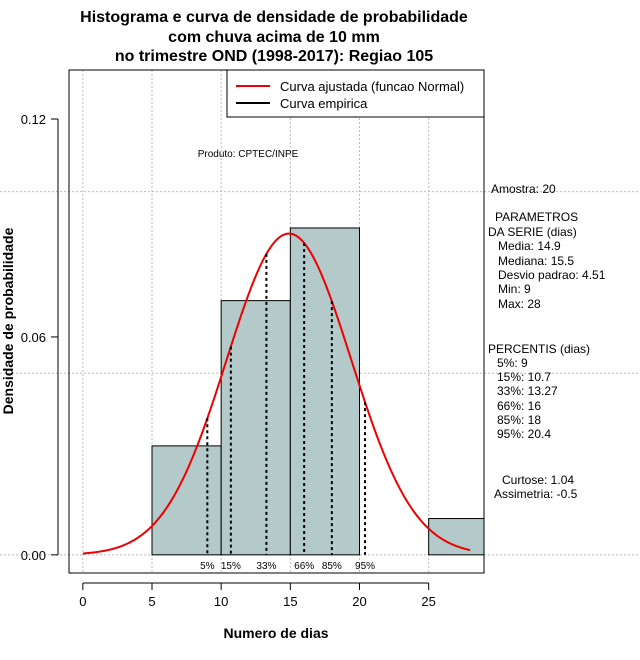  What do you see at coordinates (324, 103) in the screenshot?
I see `legend-label-empirical: Curva empirica` at bounding box center [324, 103].